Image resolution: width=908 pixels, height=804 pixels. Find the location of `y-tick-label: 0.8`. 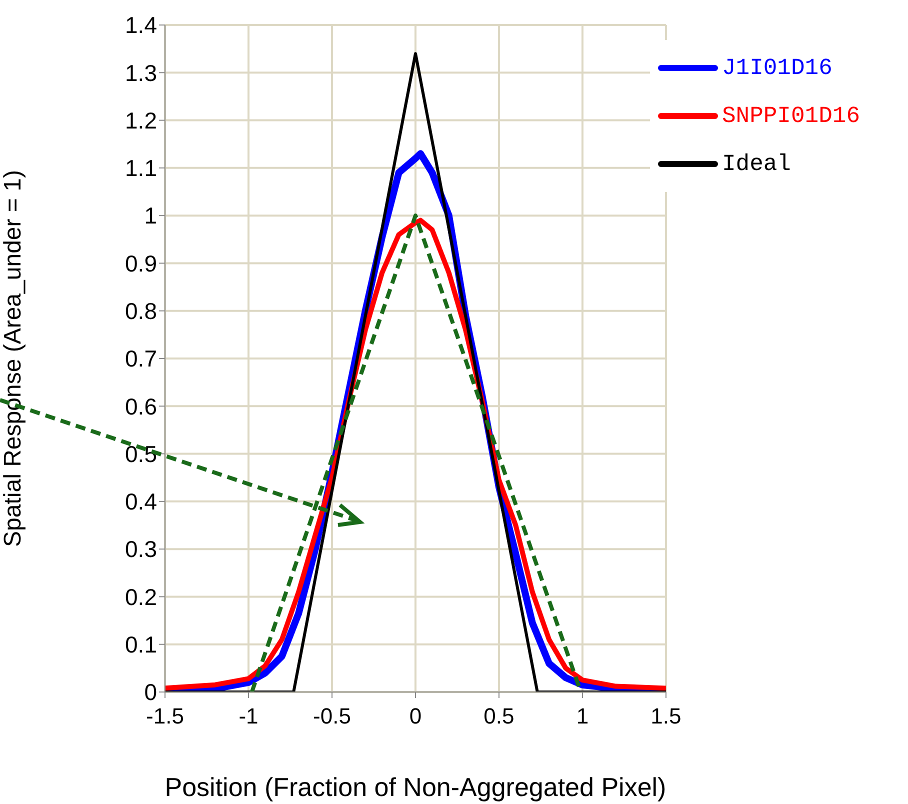

y-tick-label: 0.8 is located at coordinates (141, 311).